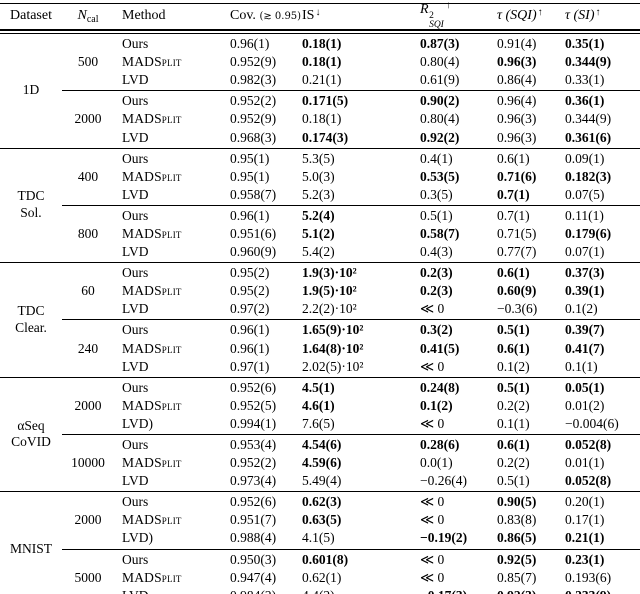  Describe the element at coordinates (329, 273) in the screenshot. I see `value-cell-is: 1.9(3)·10²` at that location.